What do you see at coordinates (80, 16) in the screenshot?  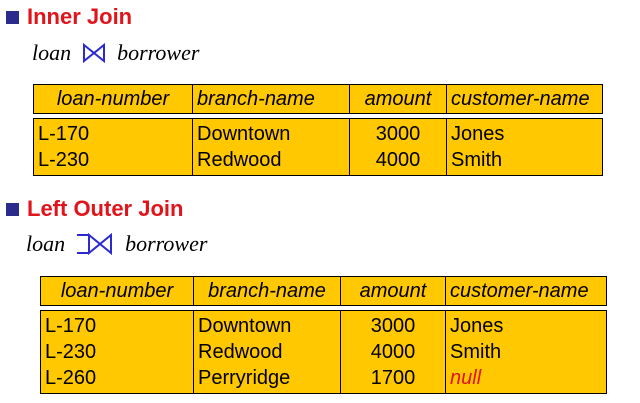 I see `inner-join-title-text: Inner Join` at bounding box center [80, 16].